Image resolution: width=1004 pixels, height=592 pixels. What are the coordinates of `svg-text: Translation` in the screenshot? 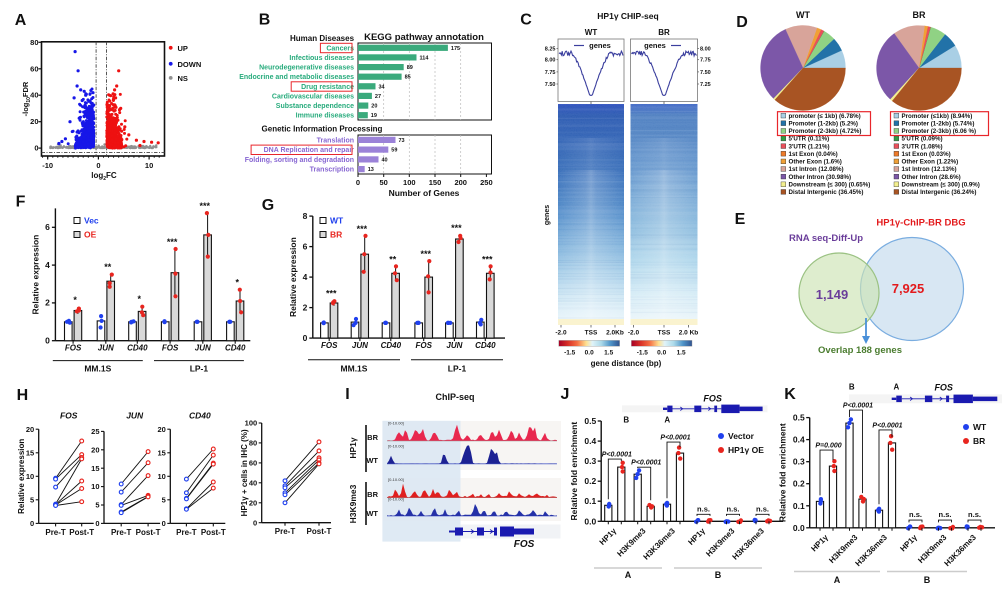 It's located at (335, 140).